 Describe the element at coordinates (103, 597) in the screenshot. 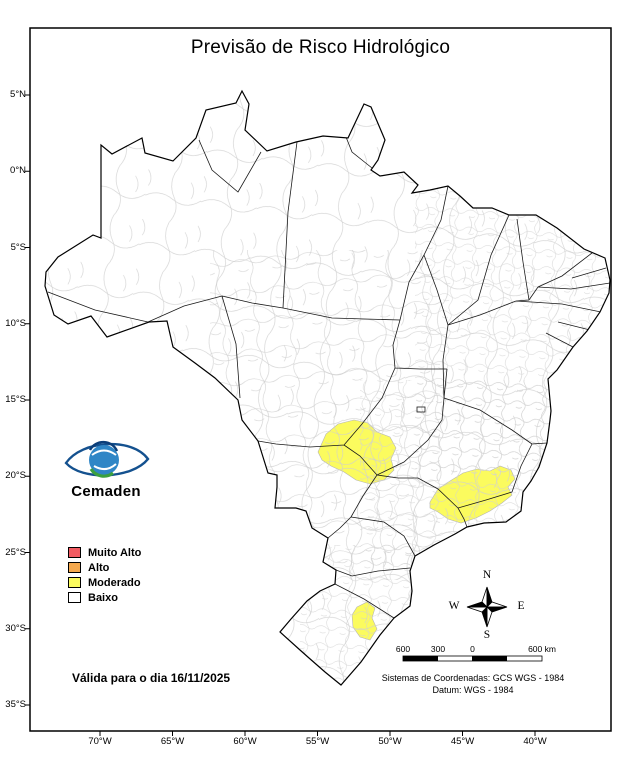

I see `legend-label: Baixo` at that location.